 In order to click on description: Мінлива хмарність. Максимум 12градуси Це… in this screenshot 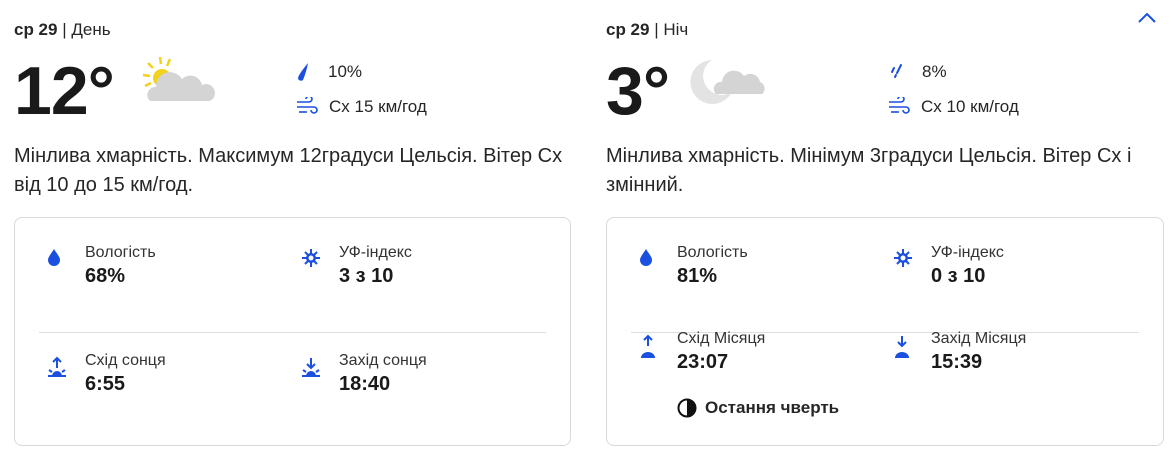, I will do `click(288, 170)`.